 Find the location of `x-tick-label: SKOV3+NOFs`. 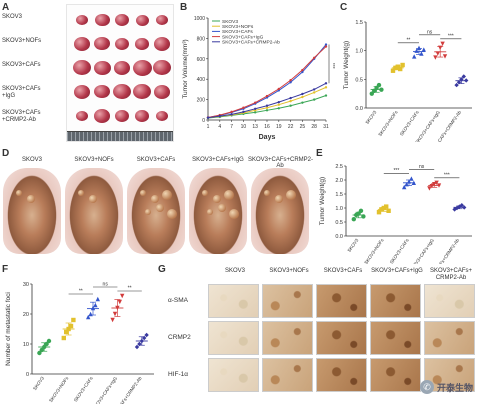

x-tick-label: SKOV3+NOFs is located at coordinates (374, 250).